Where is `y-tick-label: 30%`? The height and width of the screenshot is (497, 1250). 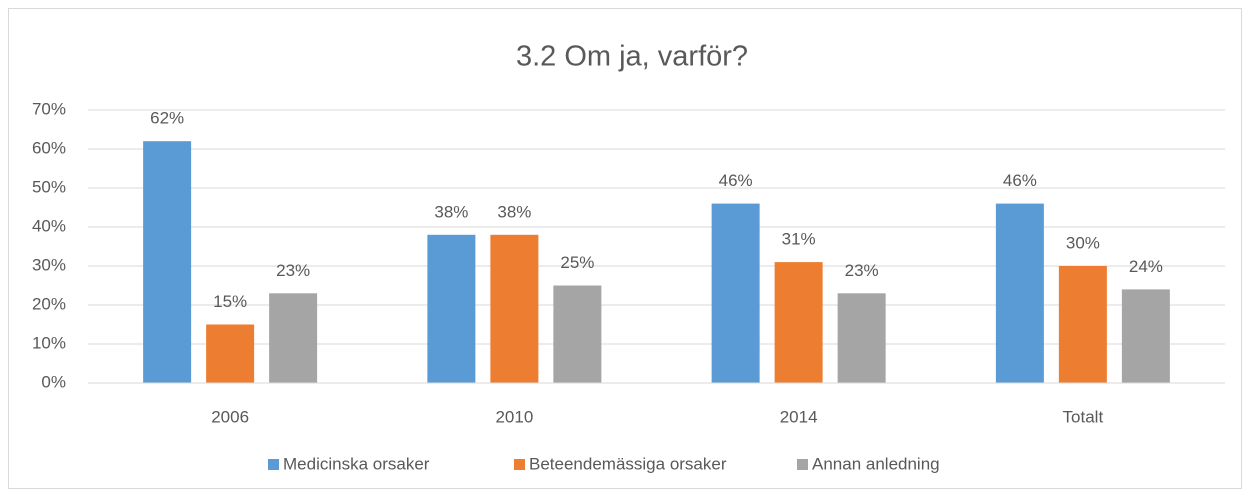 y-tick-label: 30% is located at coordinates (49, 264).